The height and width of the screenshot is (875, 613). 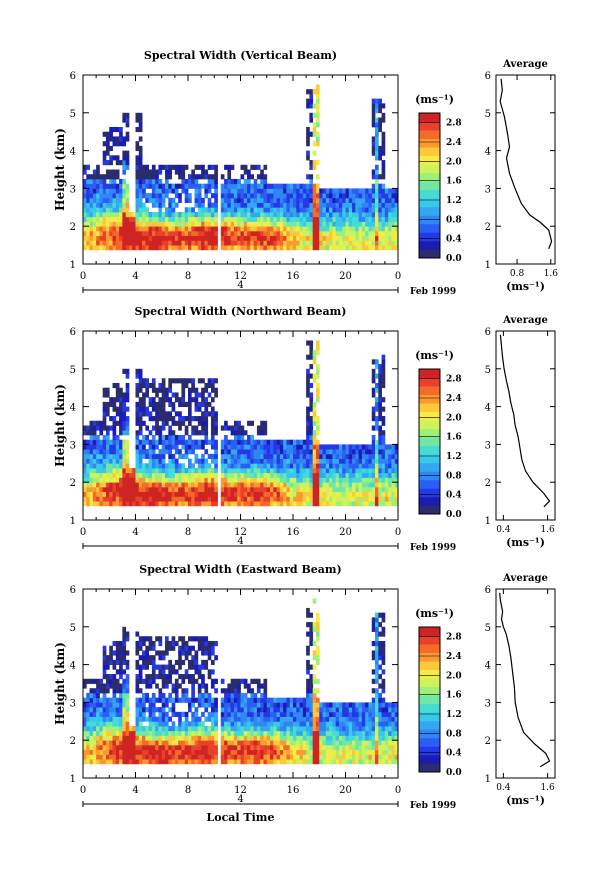 What do you see at coordinates (240, 55) in the screenshot?
I see `panel-title: Spectral Width (Vertical Beam)` at bounding box center [240, 55].